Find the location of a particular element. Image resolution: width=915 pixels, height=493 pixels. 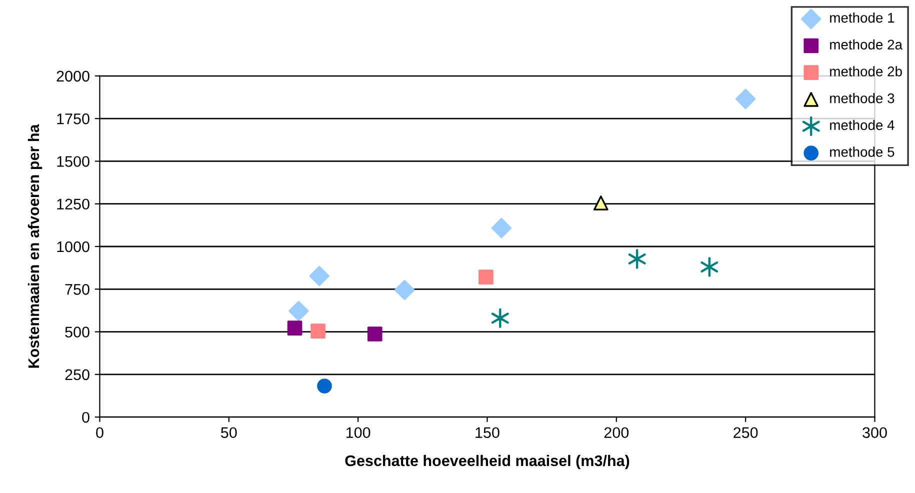

y-axis-title: Kostenmaaien en afvoeren per ha is located at coordinates (35, 246).